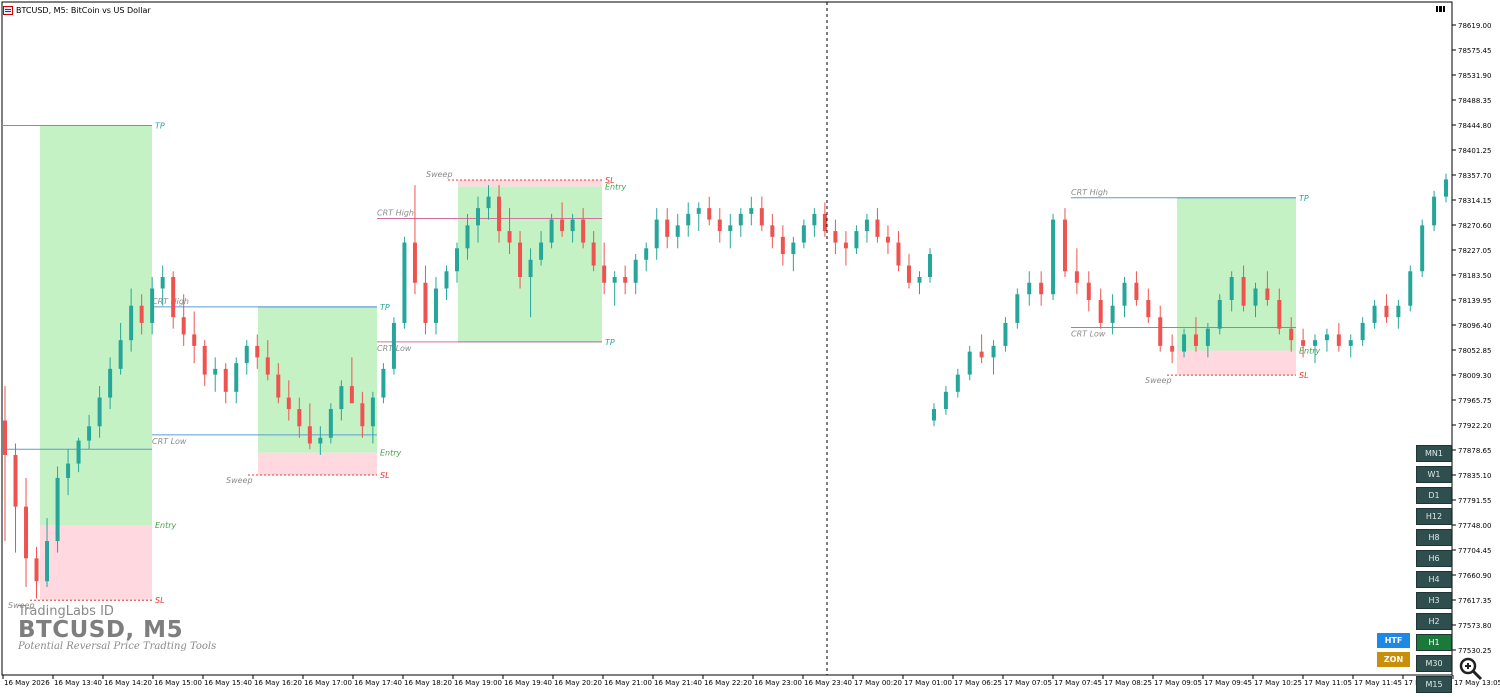  What do you see at coordinates (83, 10) in the screenshot?
I see `chart-title: BTCUSD, M5: BitCoin vs US Dollar` at bounding box center [83, 10].